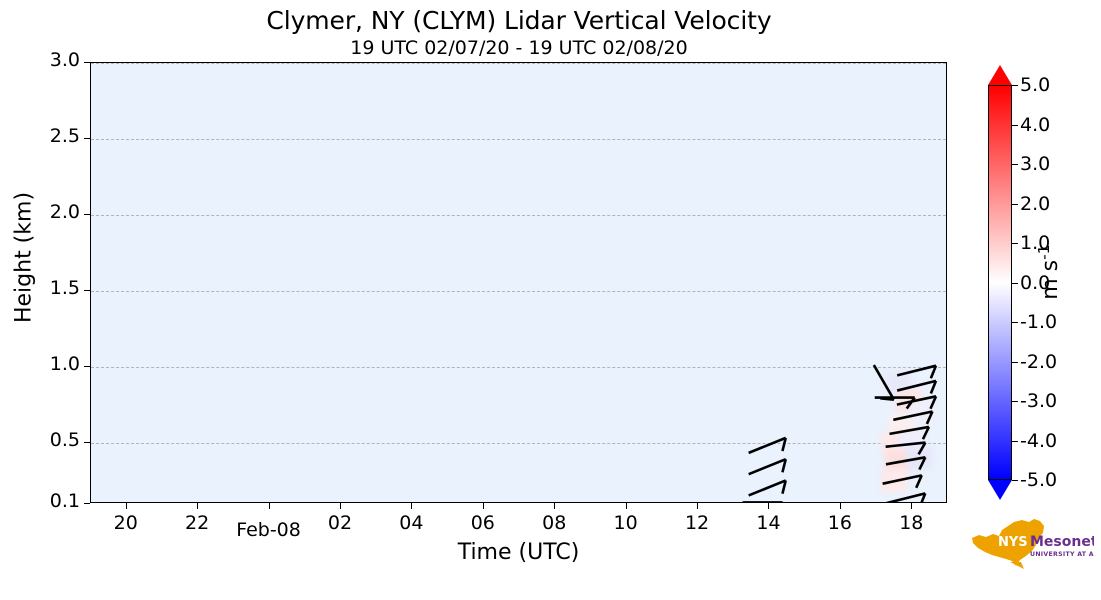 This screenshot has height=600, width=1101. Describe the element at coordinates (24, 257) in the screenshot. I see `y-axis-label: Height (km)` at that location.